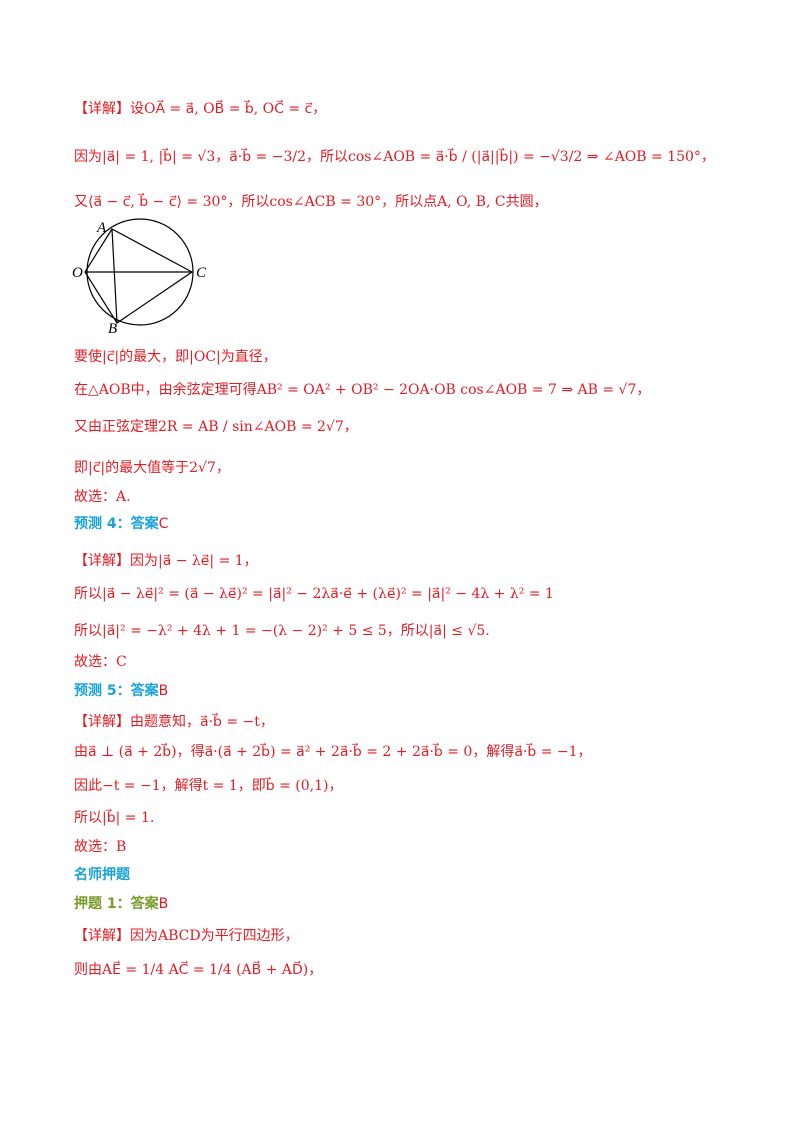 The height and width of the screenshot is (1132, 800). I want to click on point-label: O, so click(77, 273).